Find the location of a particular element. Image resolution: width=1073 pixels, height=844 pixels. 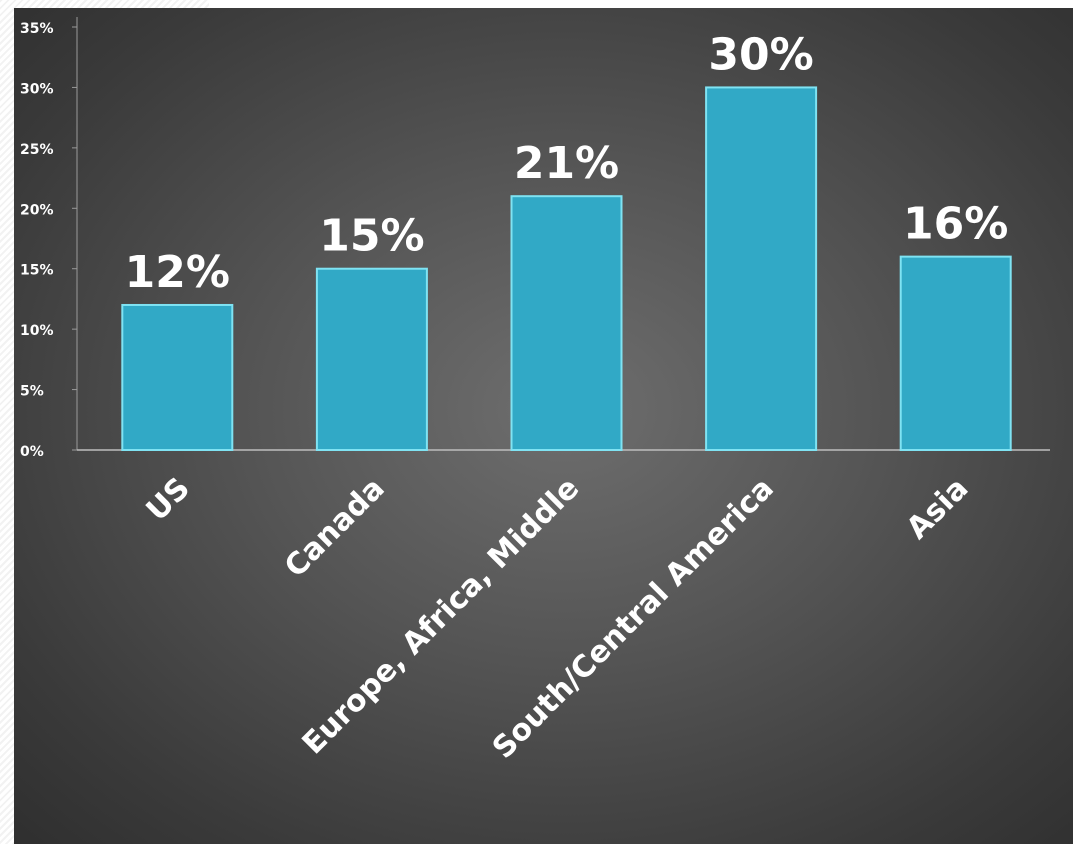

x-tick-label: US is located at coordinates (168, 499).